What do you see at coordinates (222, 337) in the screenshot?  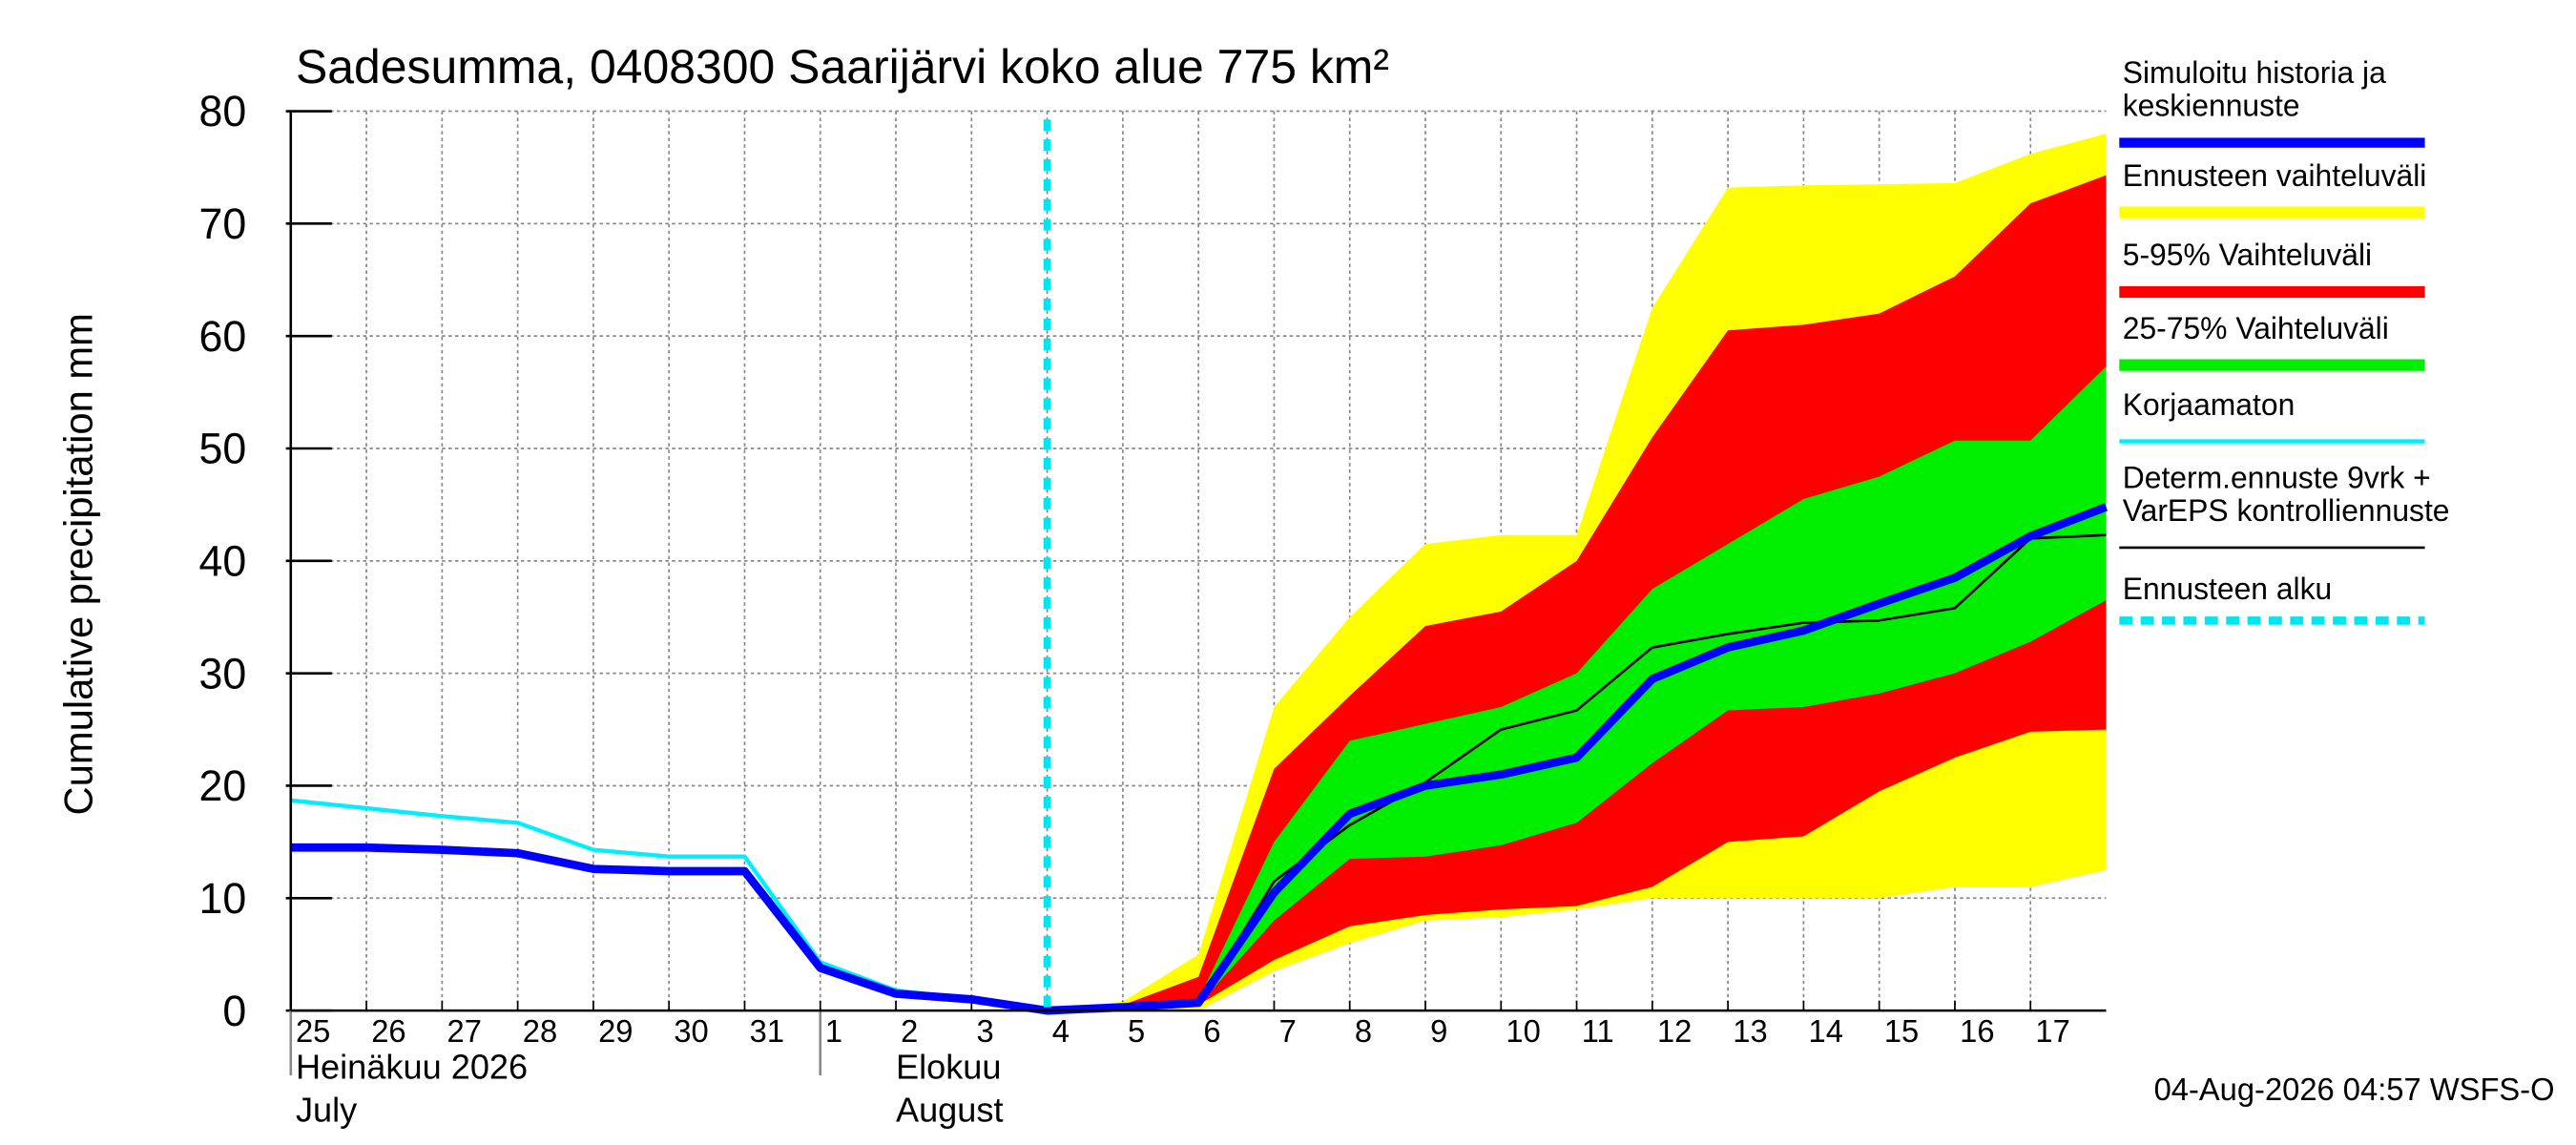 I see `y-tick-label: 60` at bounding box center [222, 337].